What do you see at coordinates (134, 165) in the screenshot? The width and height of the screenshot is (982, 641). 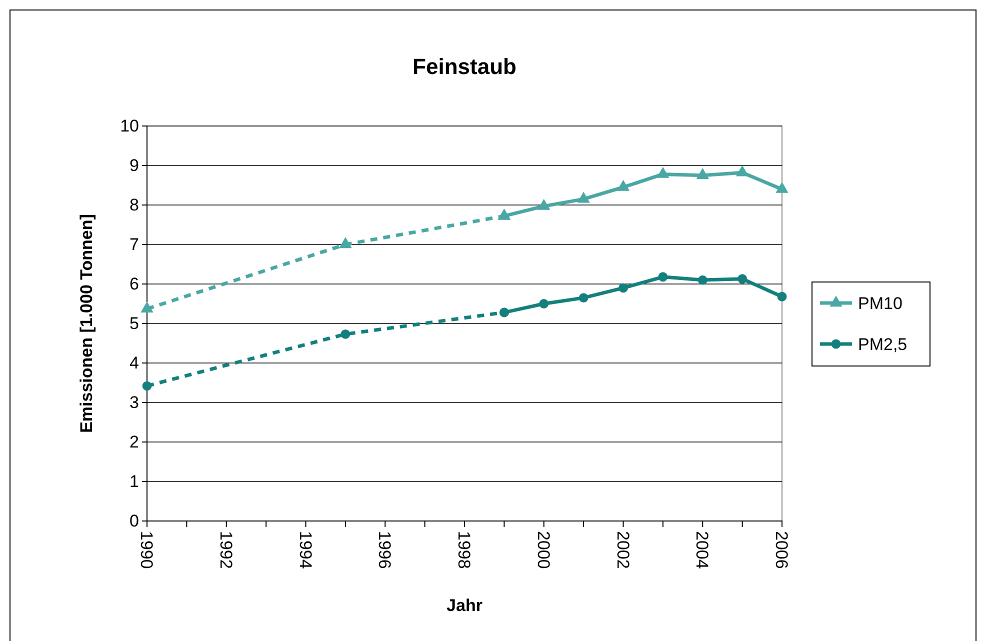 I see `y-tick-label: 9` at bounding box center [134, 165].